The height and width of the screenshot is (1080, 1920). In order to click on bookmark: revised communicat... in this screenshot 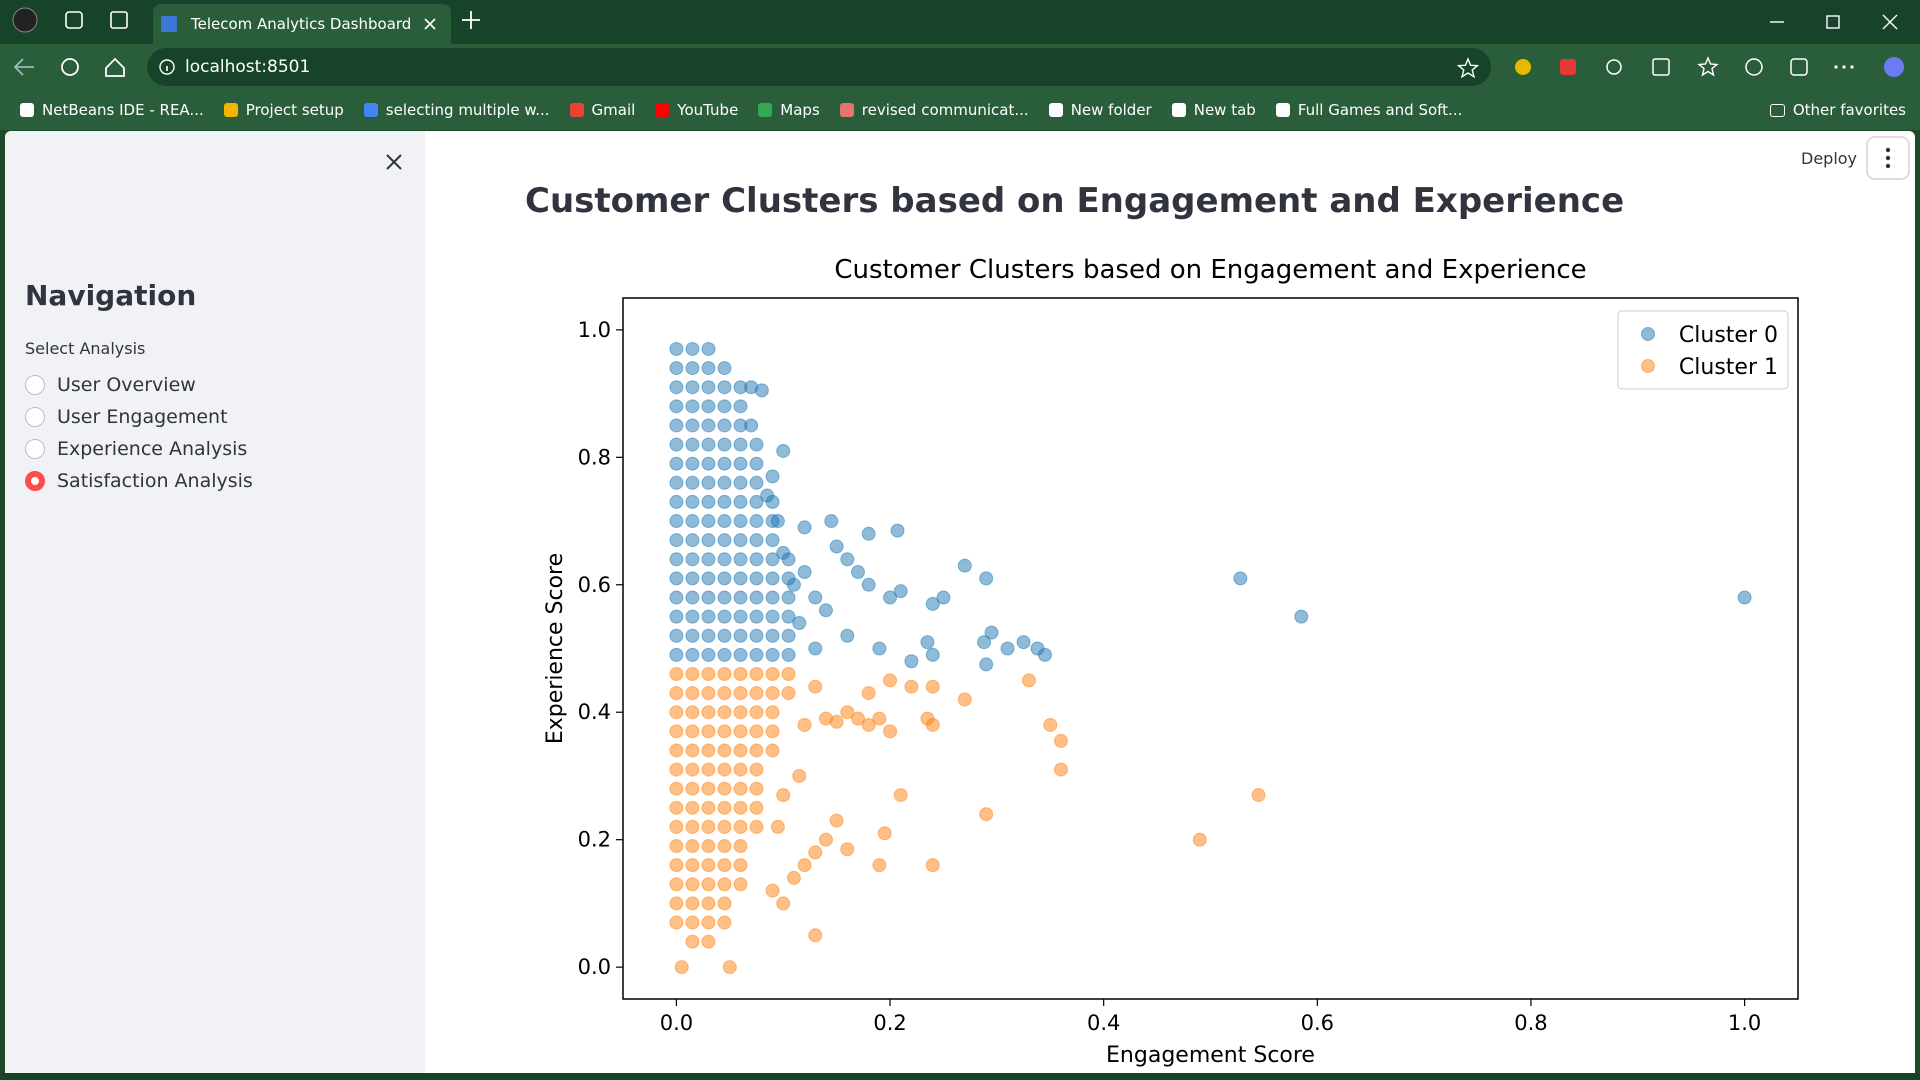, I will do `click(934, 110)`.